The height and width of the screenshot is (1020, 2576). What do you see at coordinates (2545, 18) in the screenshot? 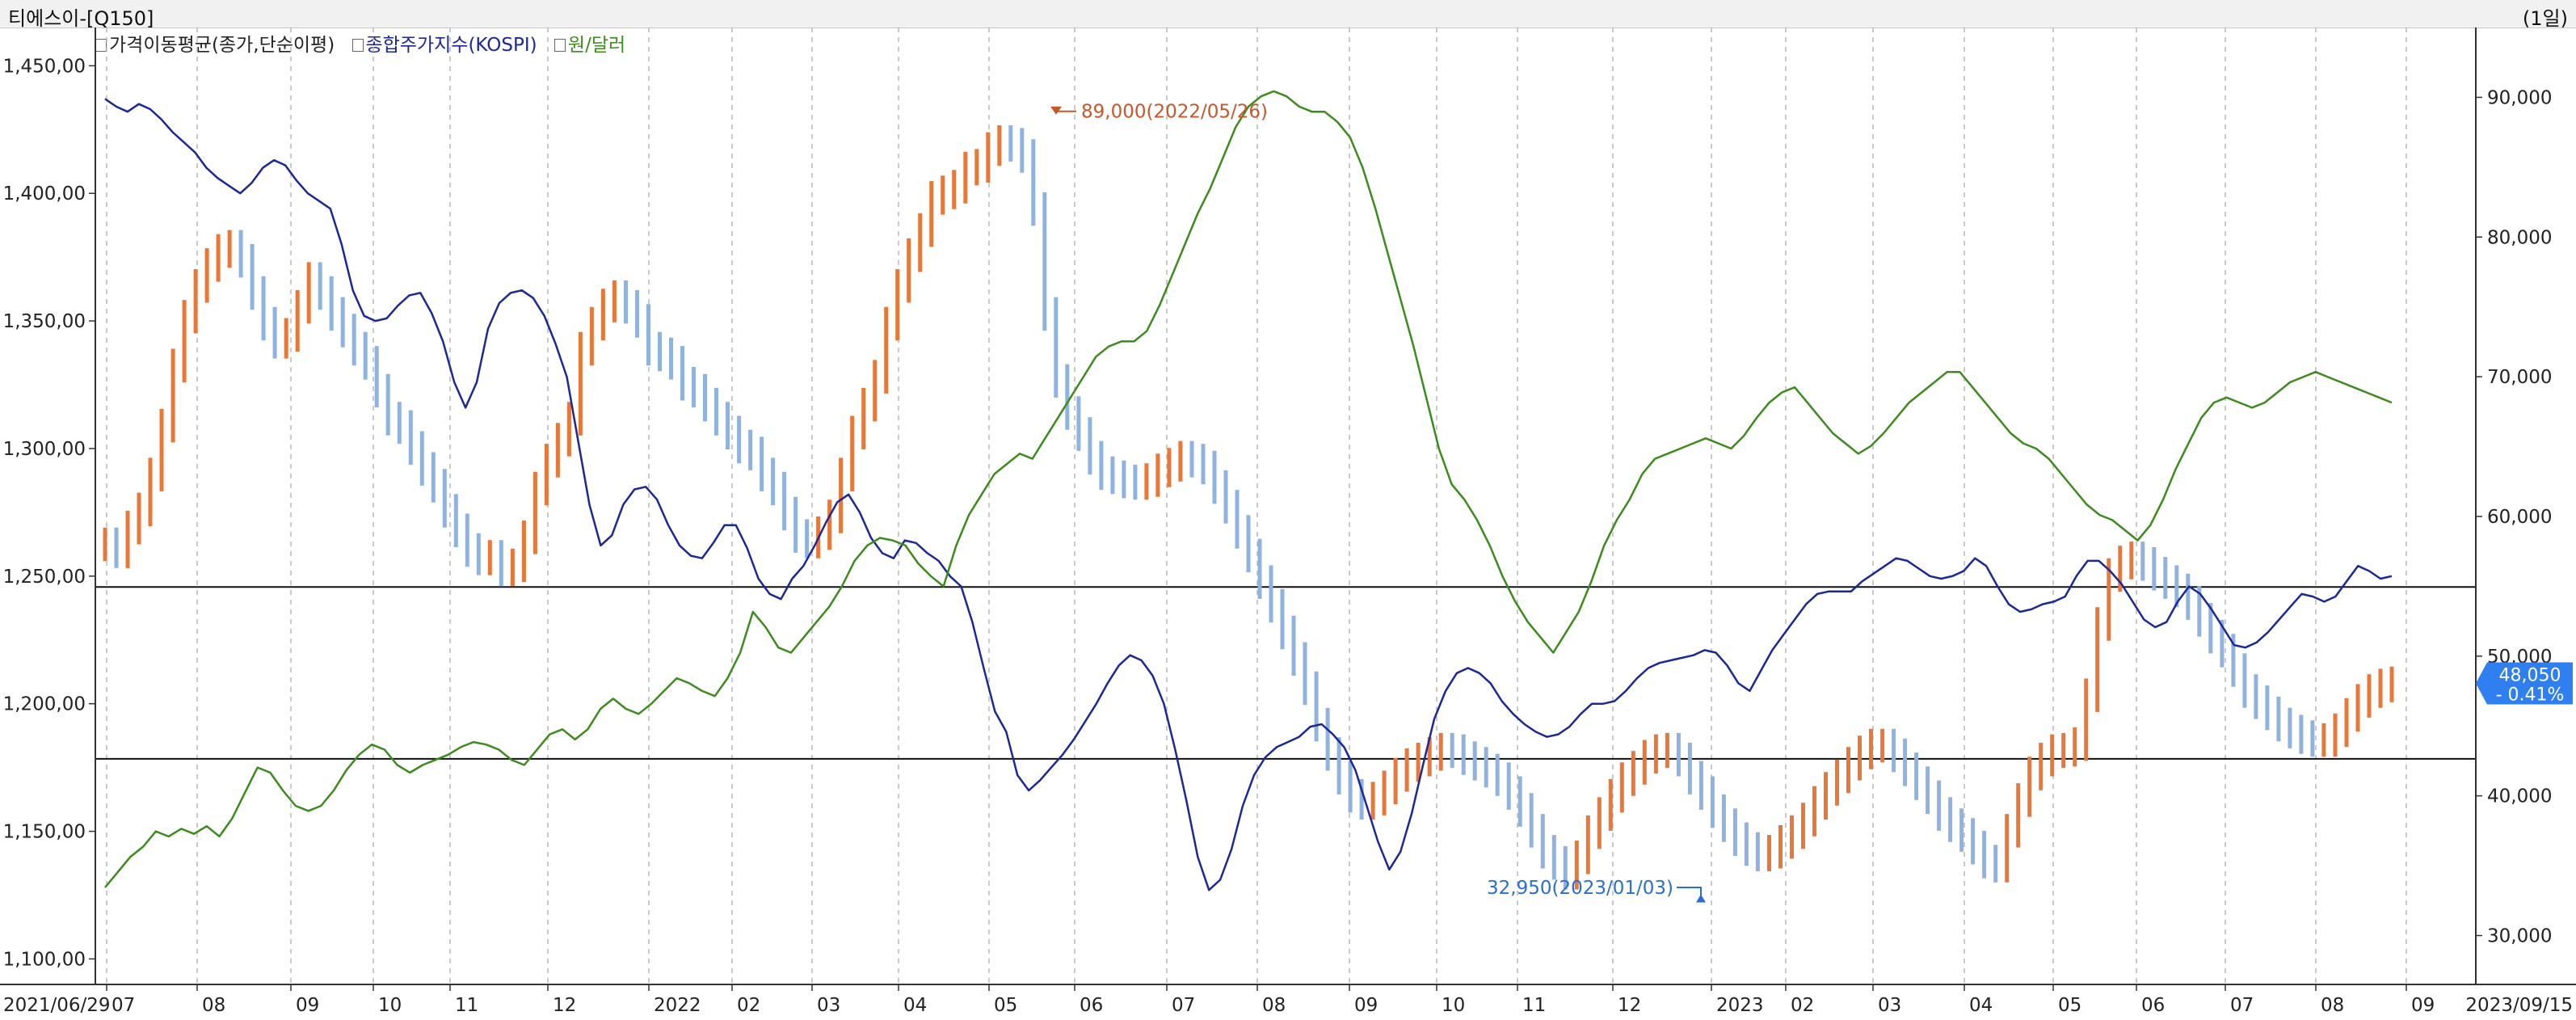
I see `period-label: (1일)` at bounding box center [2545, 18].